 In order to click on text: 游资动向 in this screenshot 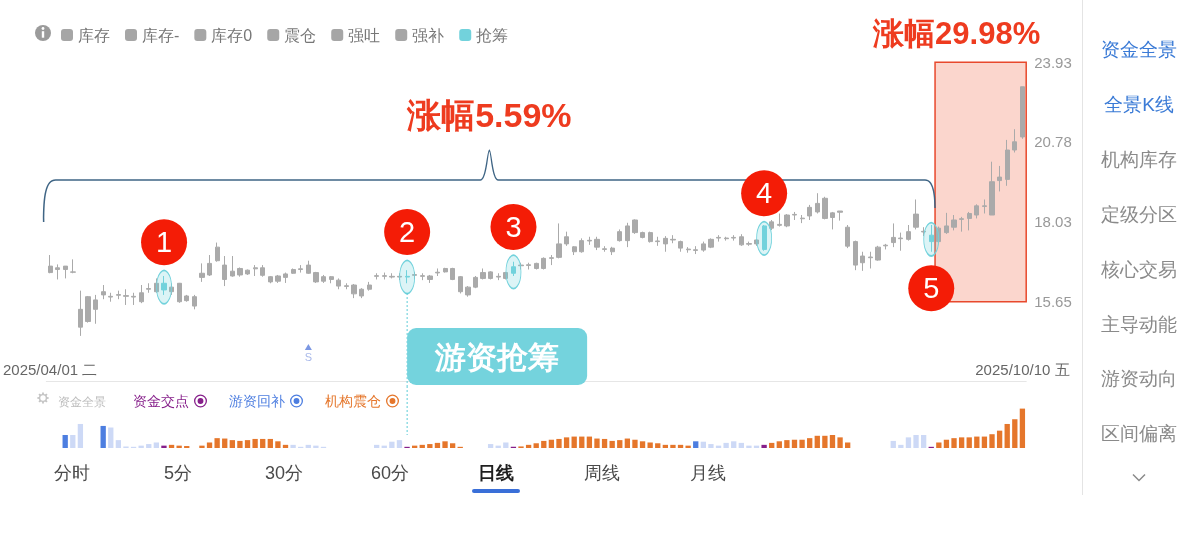, I will do `click(1139, 379)`.